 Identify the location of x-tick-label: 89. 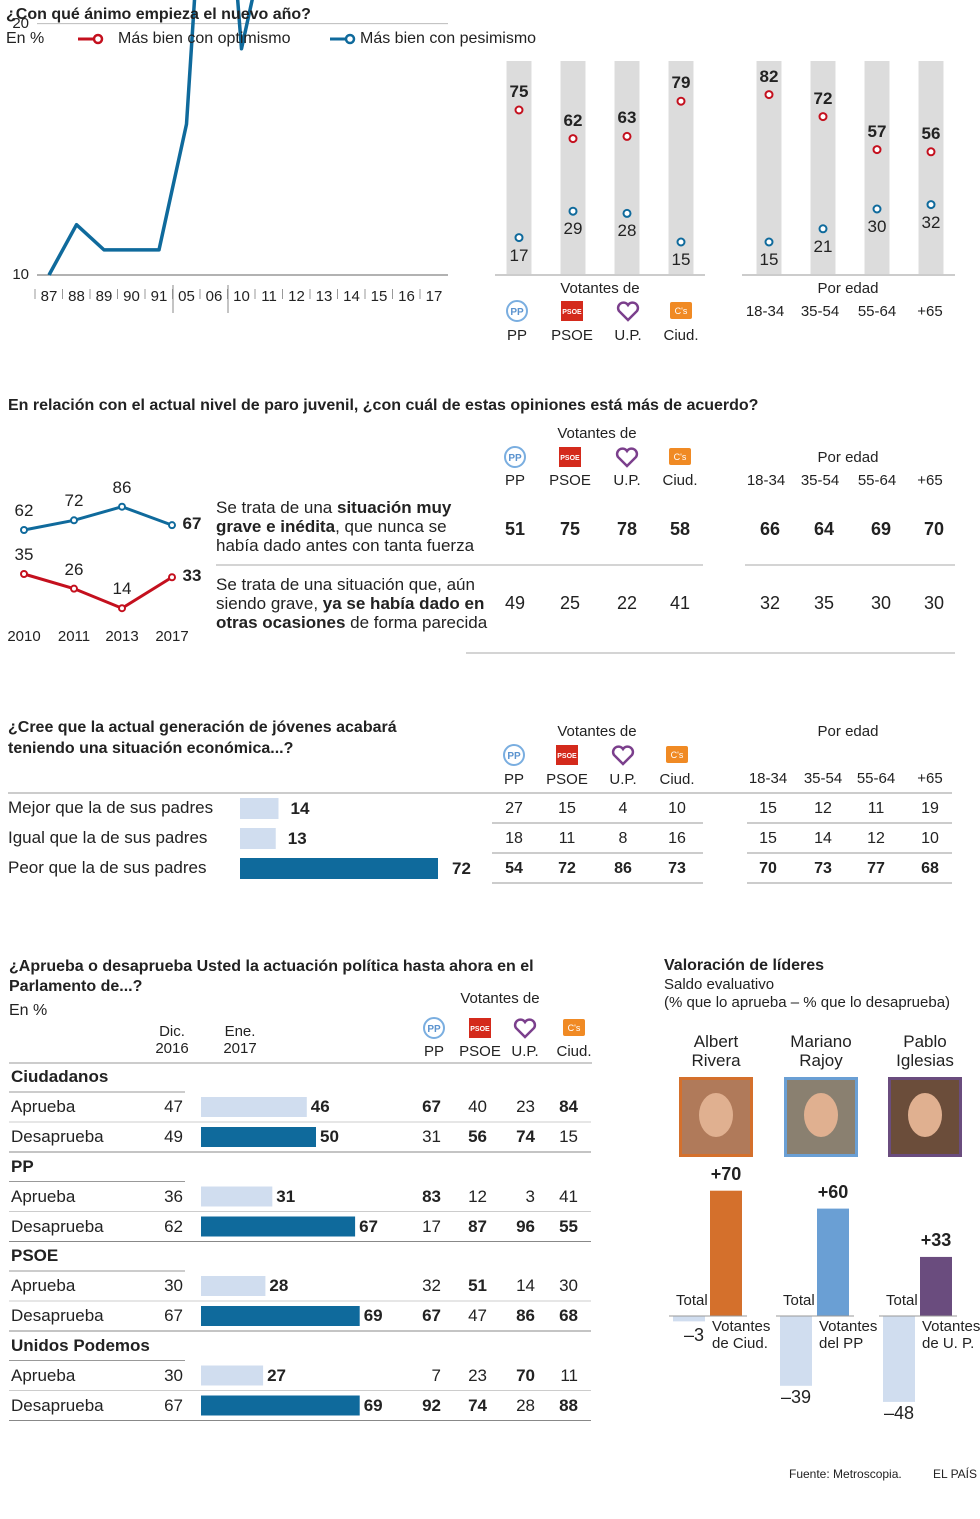
(104, 296).